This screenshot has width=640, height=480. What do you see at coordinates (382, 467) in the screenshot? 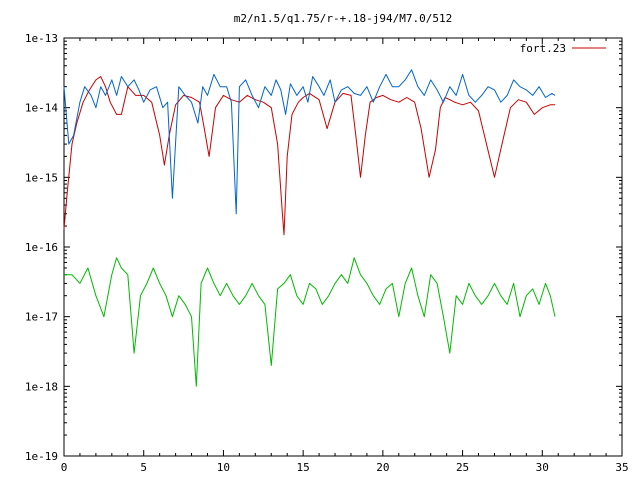
I see `x-tick-label-4: 20` at bounding box center [382, 467].